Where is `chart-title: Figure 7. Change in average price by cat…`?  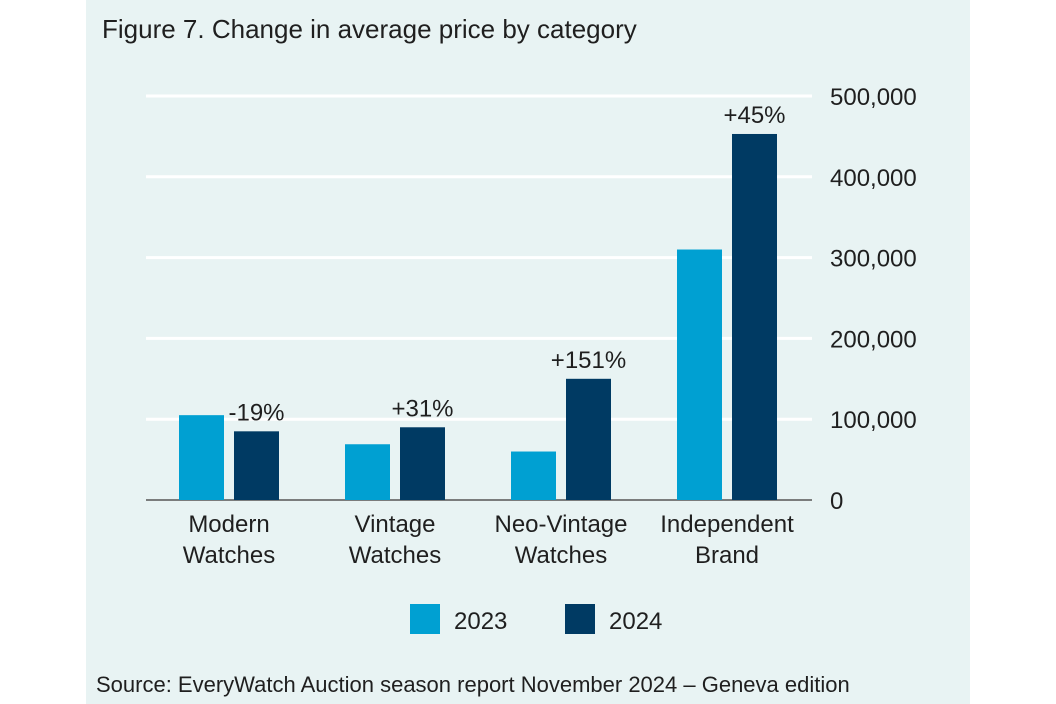 chart-title: Figure 7. Change in average price by cat… is located at coordinates (369, 29).